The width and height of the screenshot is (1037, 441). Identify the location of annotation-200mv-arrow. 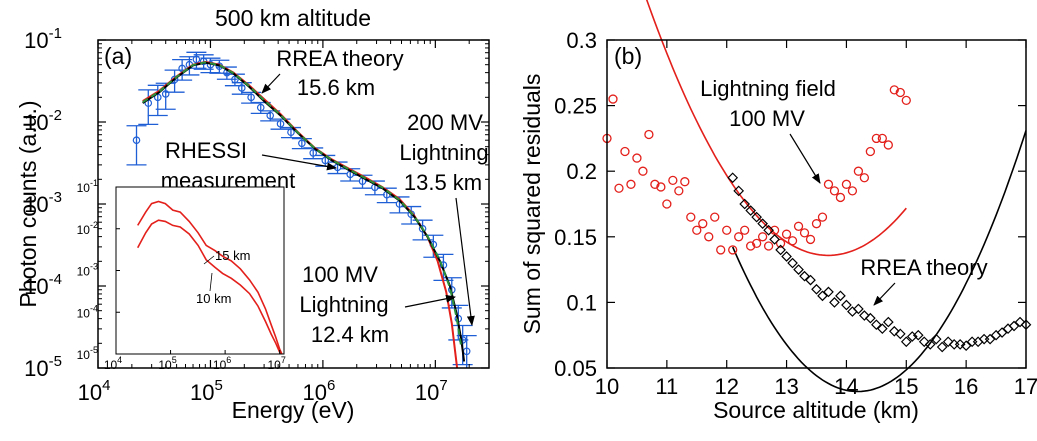
(465, 261).